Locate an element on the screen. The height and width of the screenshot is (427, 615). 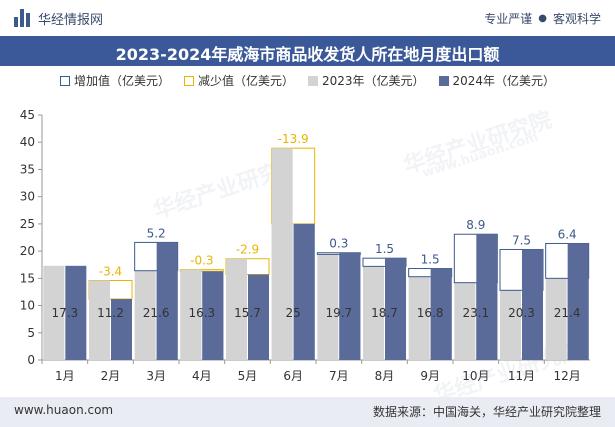
bar-2024 is located at coordinates (76, 312).